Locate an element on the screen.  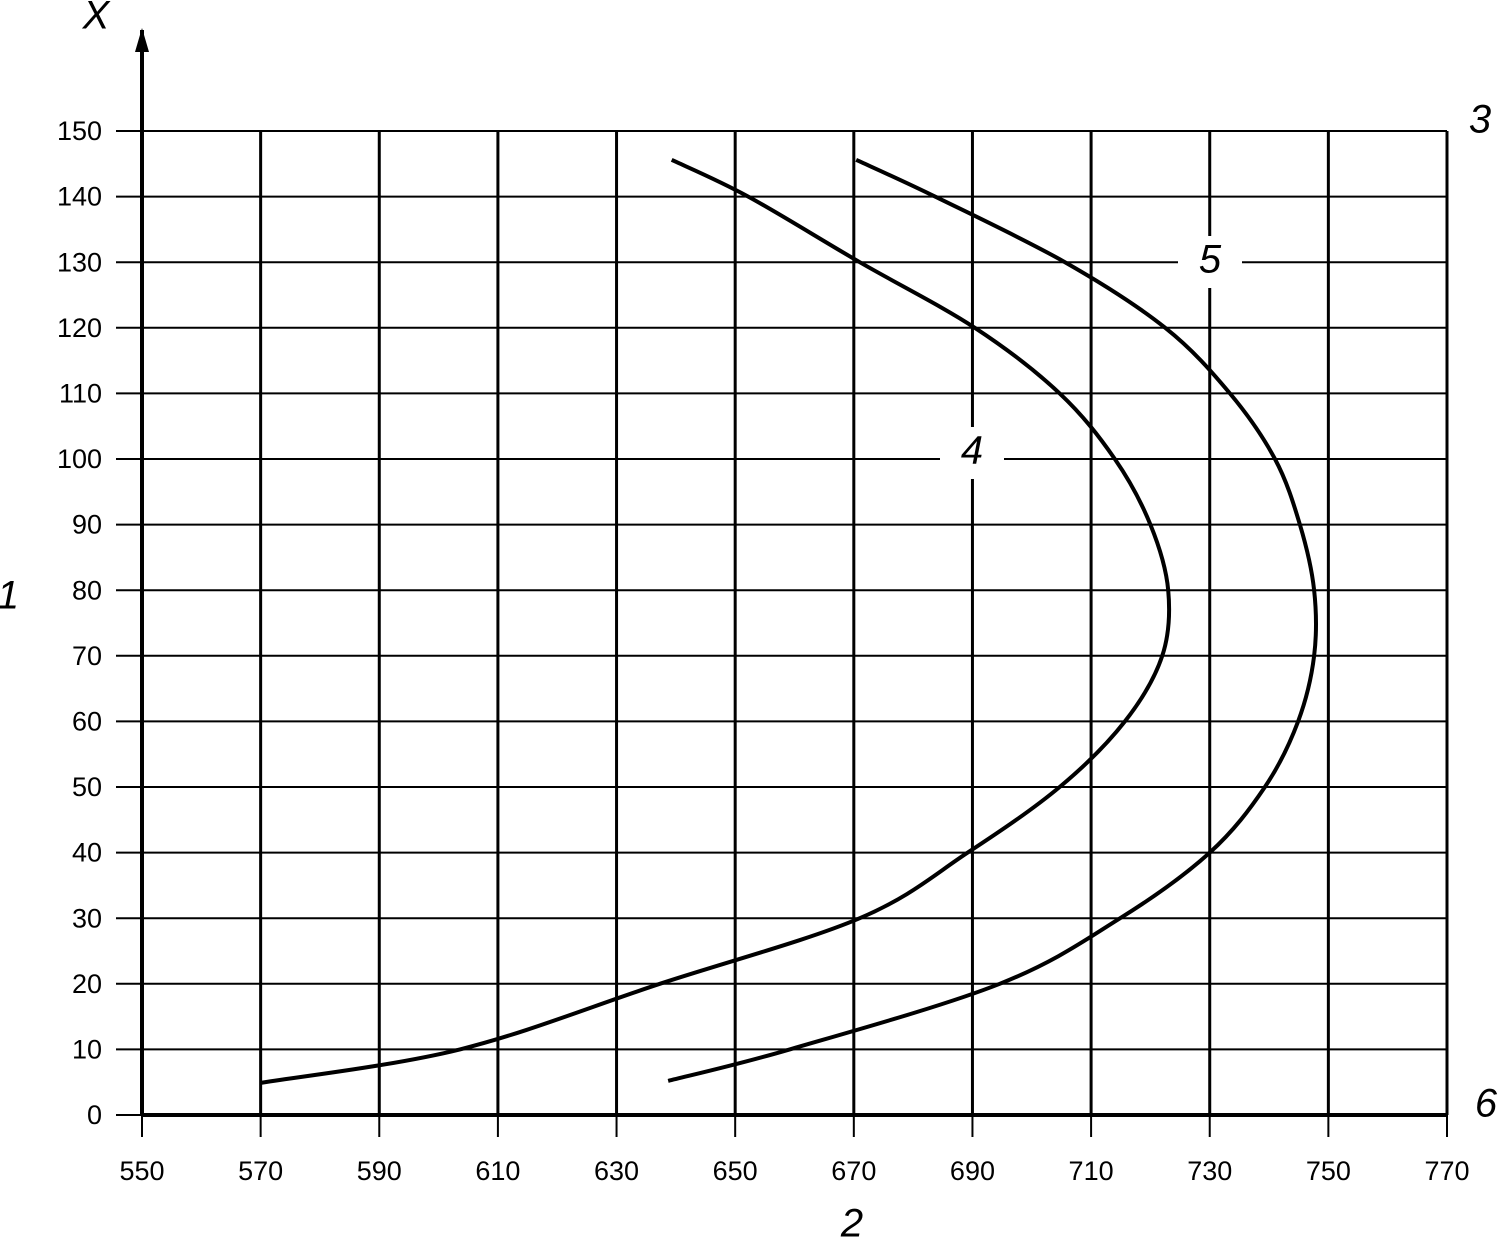
x-tick-label: 750 is located at coordinates (1328, 1171).